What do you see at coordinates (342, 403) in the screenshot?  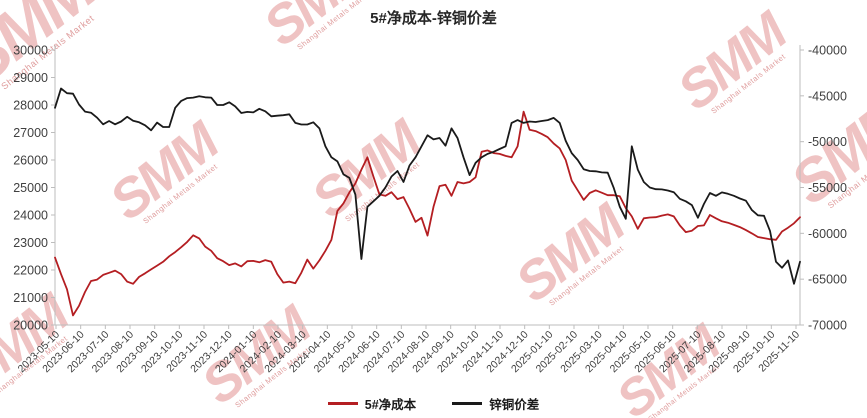 I see `legend-line-net-cost-icon` at bounding box center [342, 403].